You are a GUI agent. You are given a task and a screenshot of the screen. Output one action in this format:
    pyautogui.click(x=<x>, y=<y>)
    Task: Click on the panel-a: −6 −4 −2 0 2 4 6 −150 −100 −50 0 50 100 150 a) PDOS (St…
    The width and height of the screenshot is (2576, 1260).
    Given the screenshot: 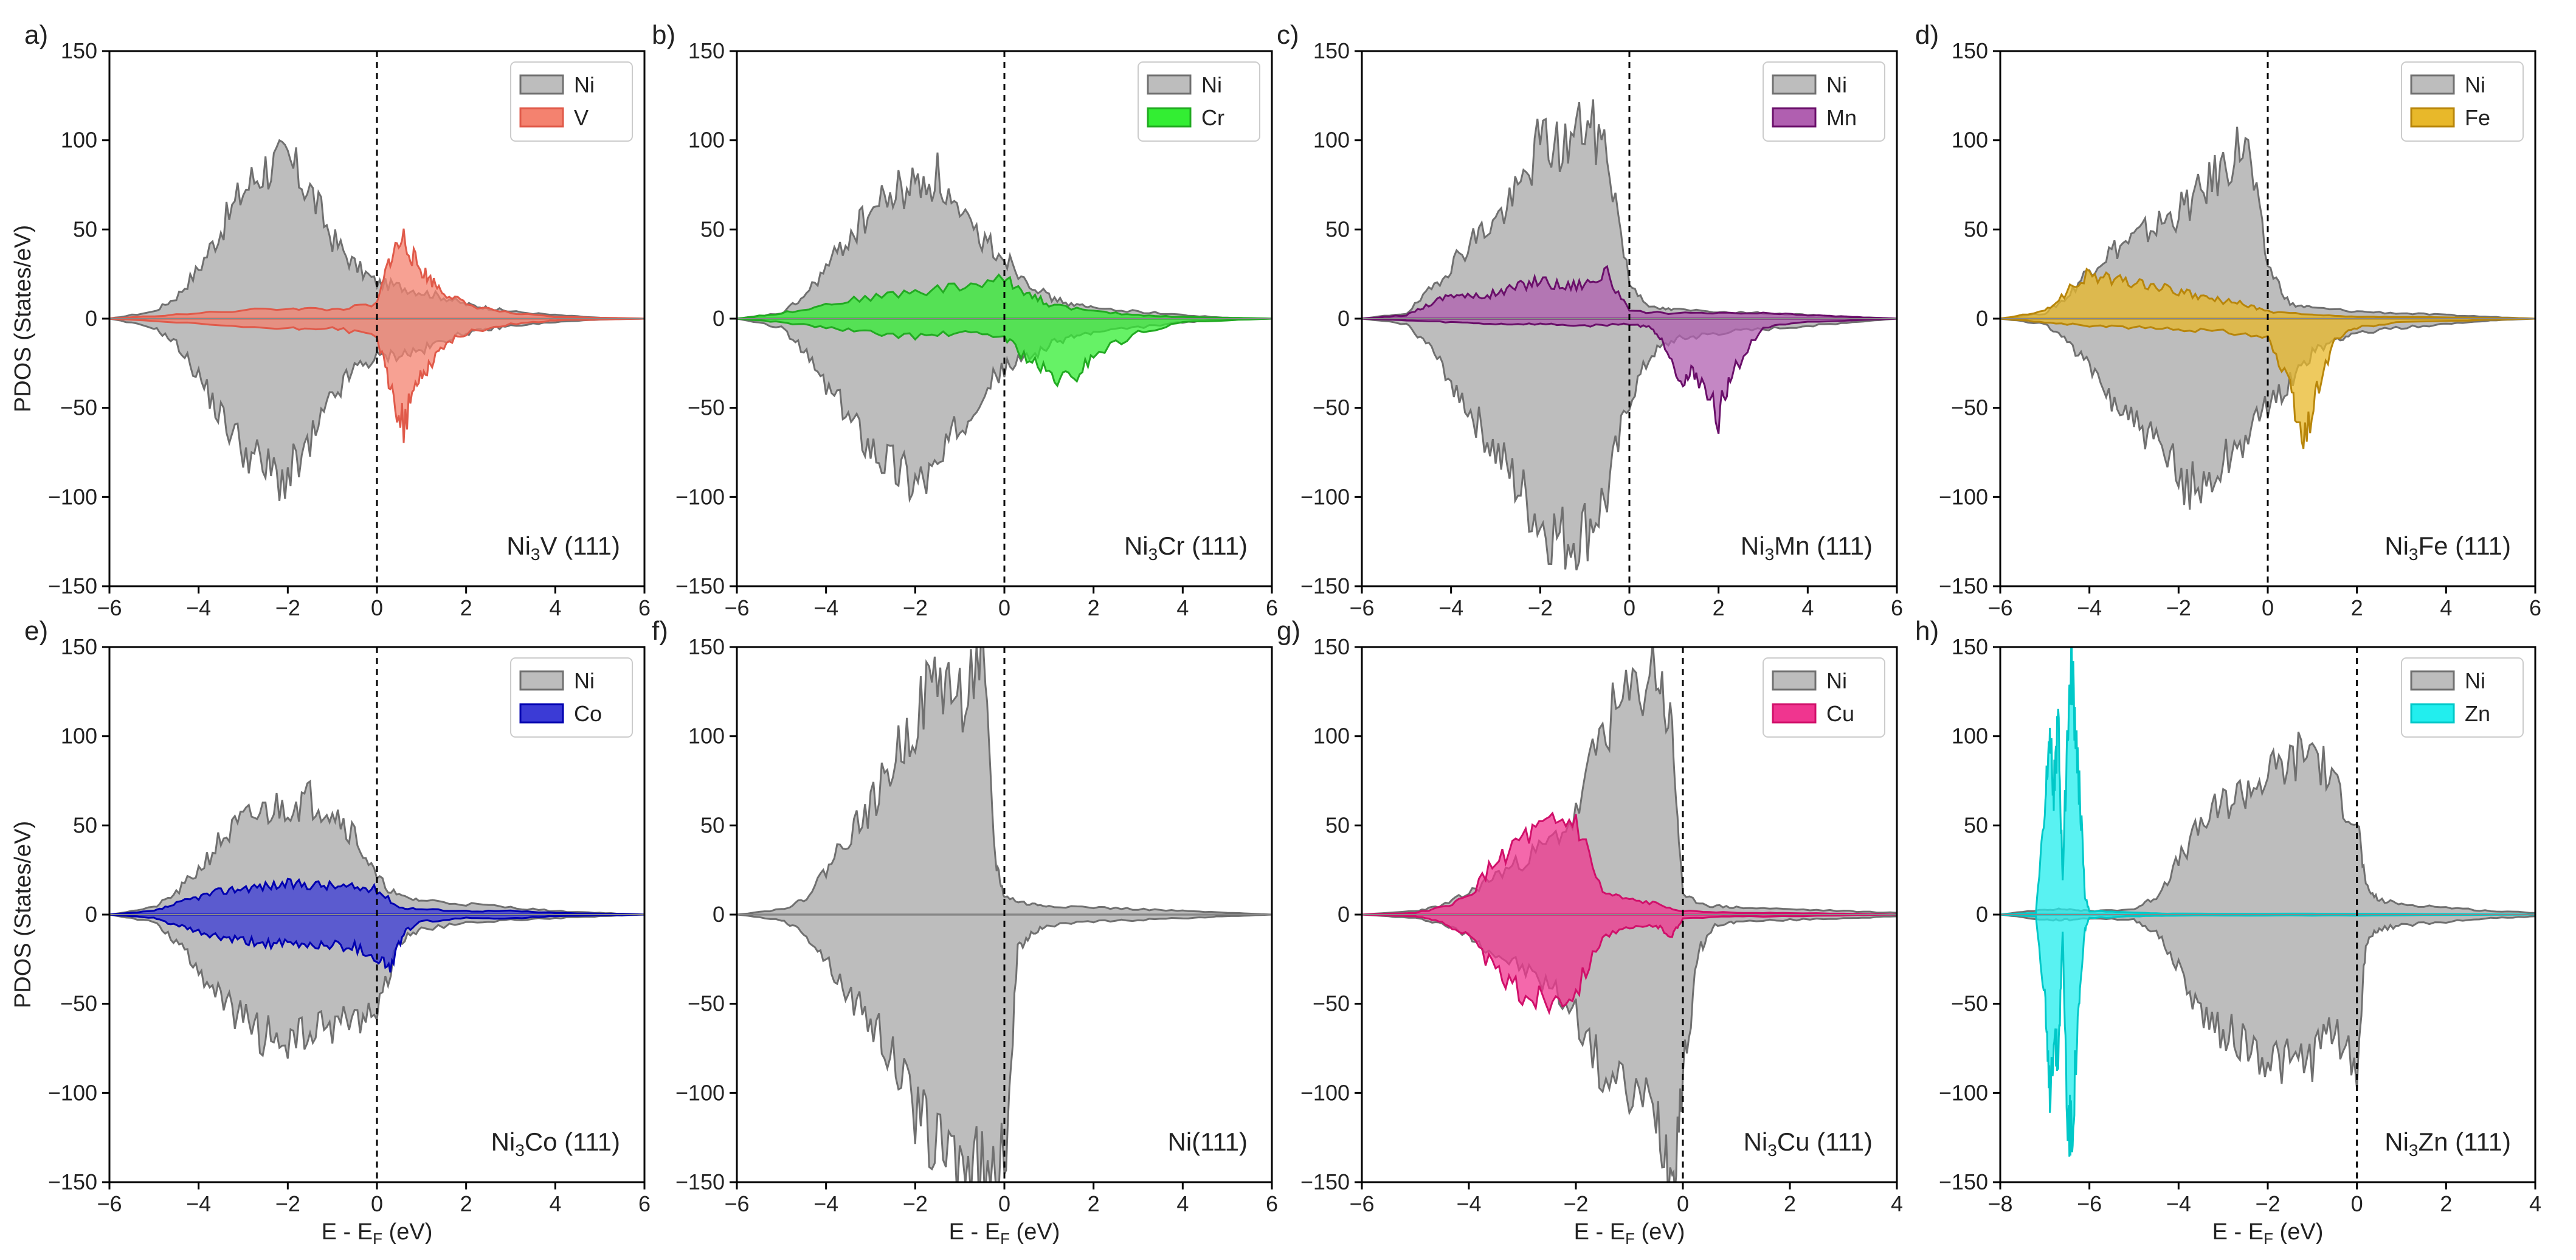 What is the action you would take?
    pyautogui.click(x=330, y=320)
    